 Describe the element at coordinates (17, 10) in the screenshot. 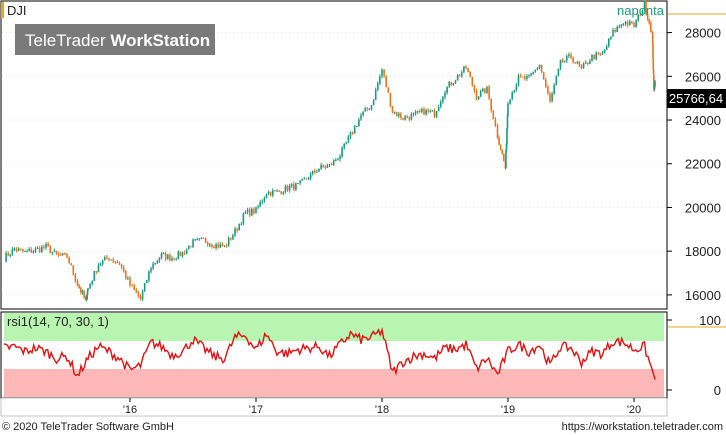

I see `symbol-label: DJI` at that location.